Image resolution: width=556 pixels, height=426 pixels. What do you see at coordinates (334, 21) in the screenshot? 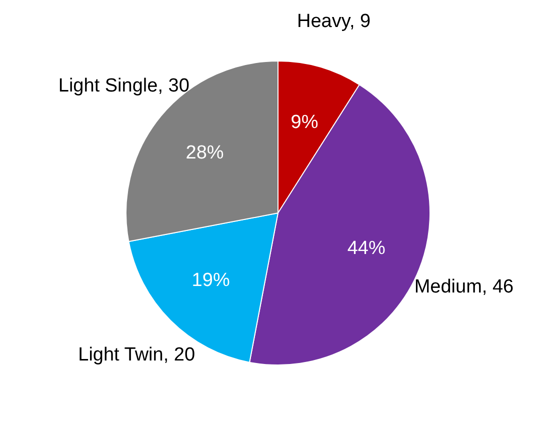
I see `slice-label: Heavy, 9` at bounding box center [334, 21].